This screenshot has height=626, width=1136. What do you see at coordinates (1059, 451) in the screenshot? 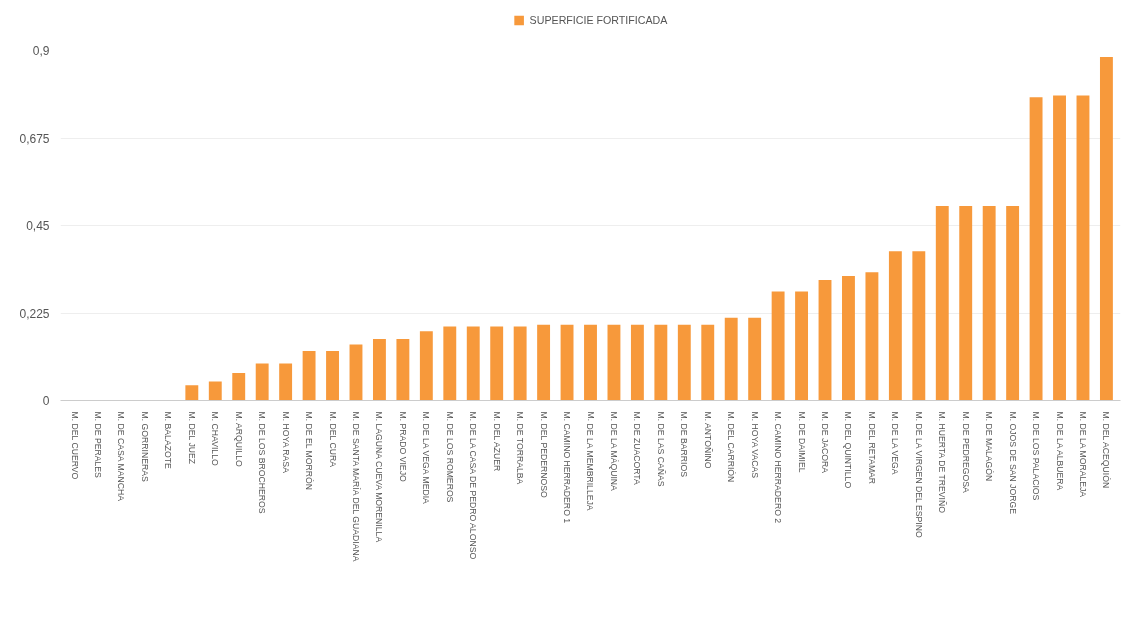
I see `x-tick-label: M. DE LA ALBUERA` at bounding box center [1059, 451].